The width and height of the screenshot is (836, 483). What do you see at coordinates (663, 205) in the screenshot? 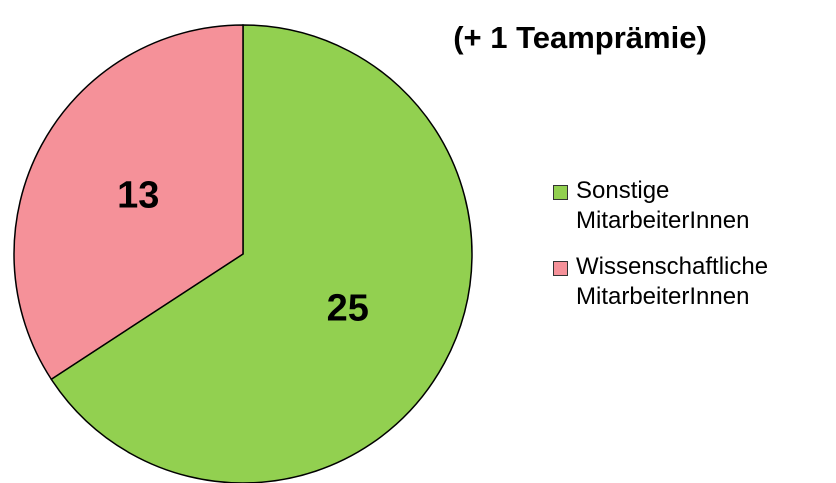
I see `legend-label: Sonstige MitarbeiterInnen` at bounding box center [663, 205].